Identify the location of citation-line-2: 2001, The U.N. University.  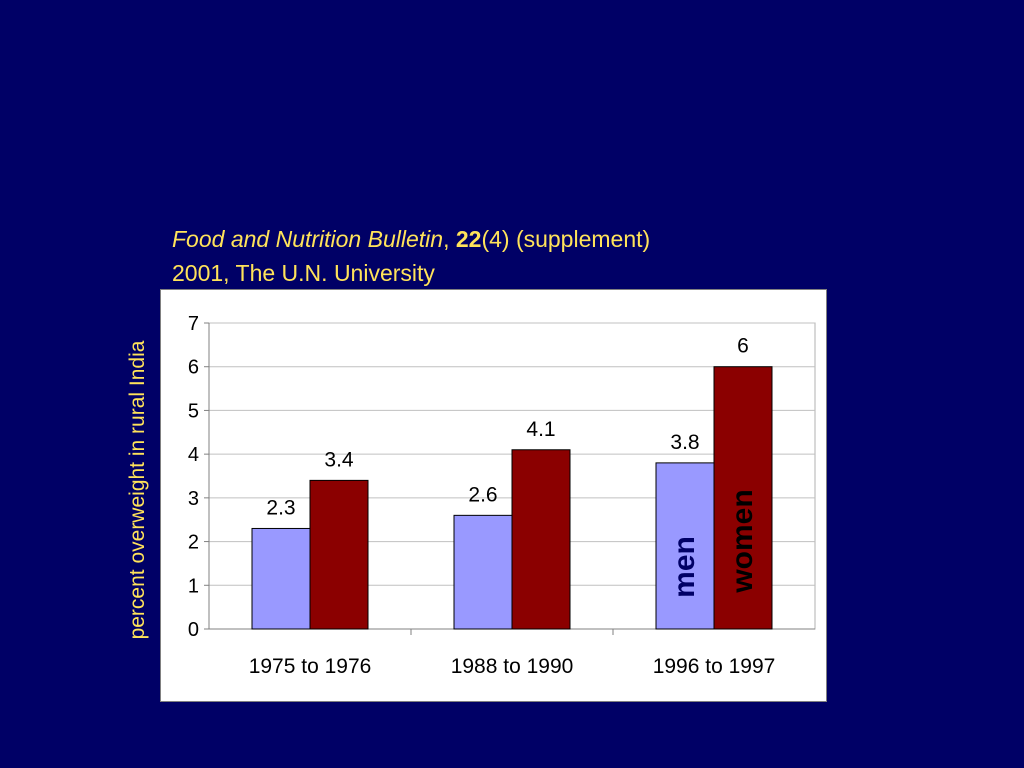
(303, 273).